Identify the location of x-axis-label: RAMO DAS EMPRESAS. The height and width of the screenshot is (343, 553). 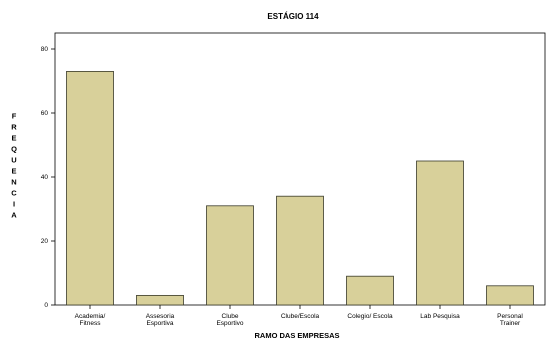
(296, 335).